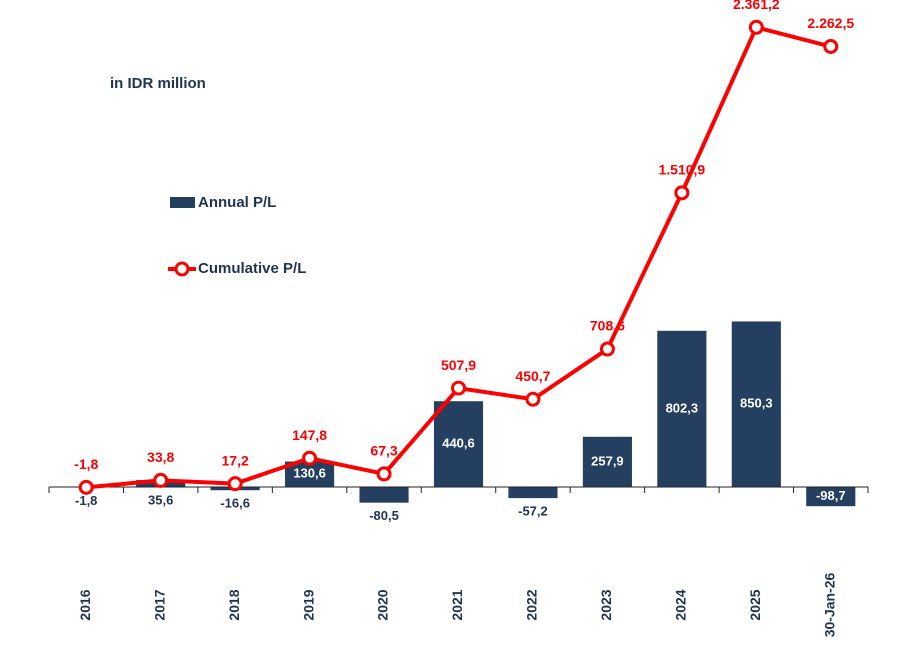 This screenshot has width=908, height=659. What do you see at coordinates (158, 83) in the screenshot?
I see `unit-note: in IDR million` at bounding box center [158, 83].